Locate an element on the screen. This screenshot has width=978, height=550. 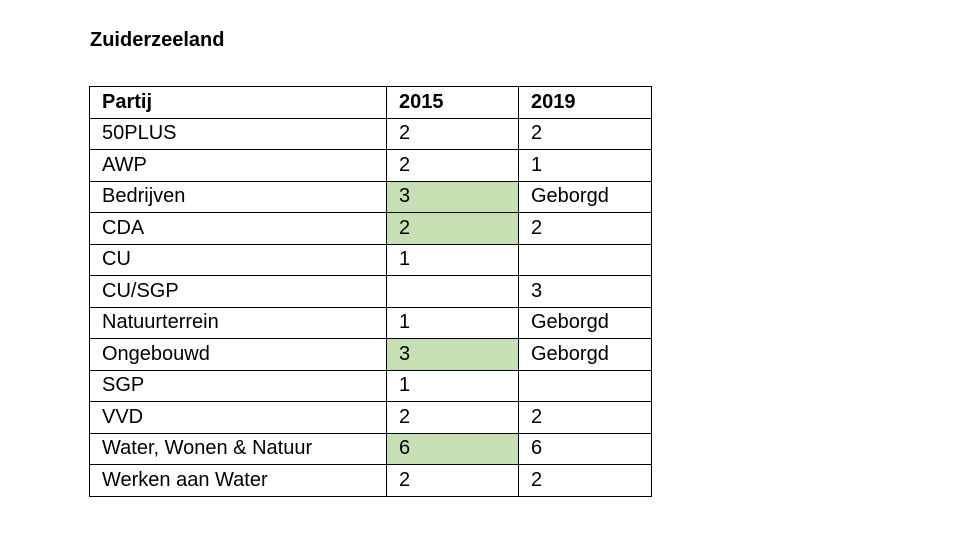
seats-2015-cell: 6 is located at coordinates (452, 448).